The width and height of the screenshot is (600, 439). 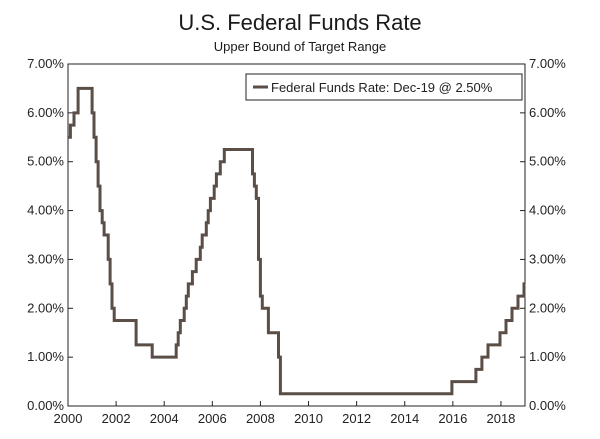 What do you see at coordinates (212, 418) in the screenshot?
I see `x-tick-label: 2006` at bounding box center [212, 418].